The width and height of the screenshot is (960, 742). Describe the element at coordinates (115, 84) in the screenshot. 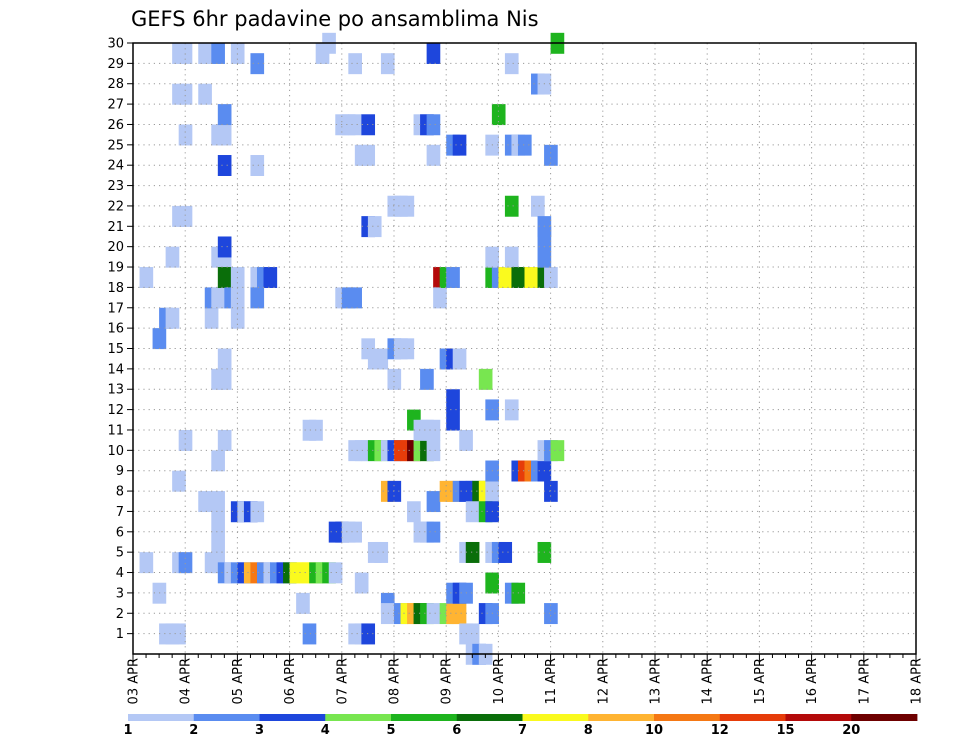

I see `y-tick-label: 28` at that location.